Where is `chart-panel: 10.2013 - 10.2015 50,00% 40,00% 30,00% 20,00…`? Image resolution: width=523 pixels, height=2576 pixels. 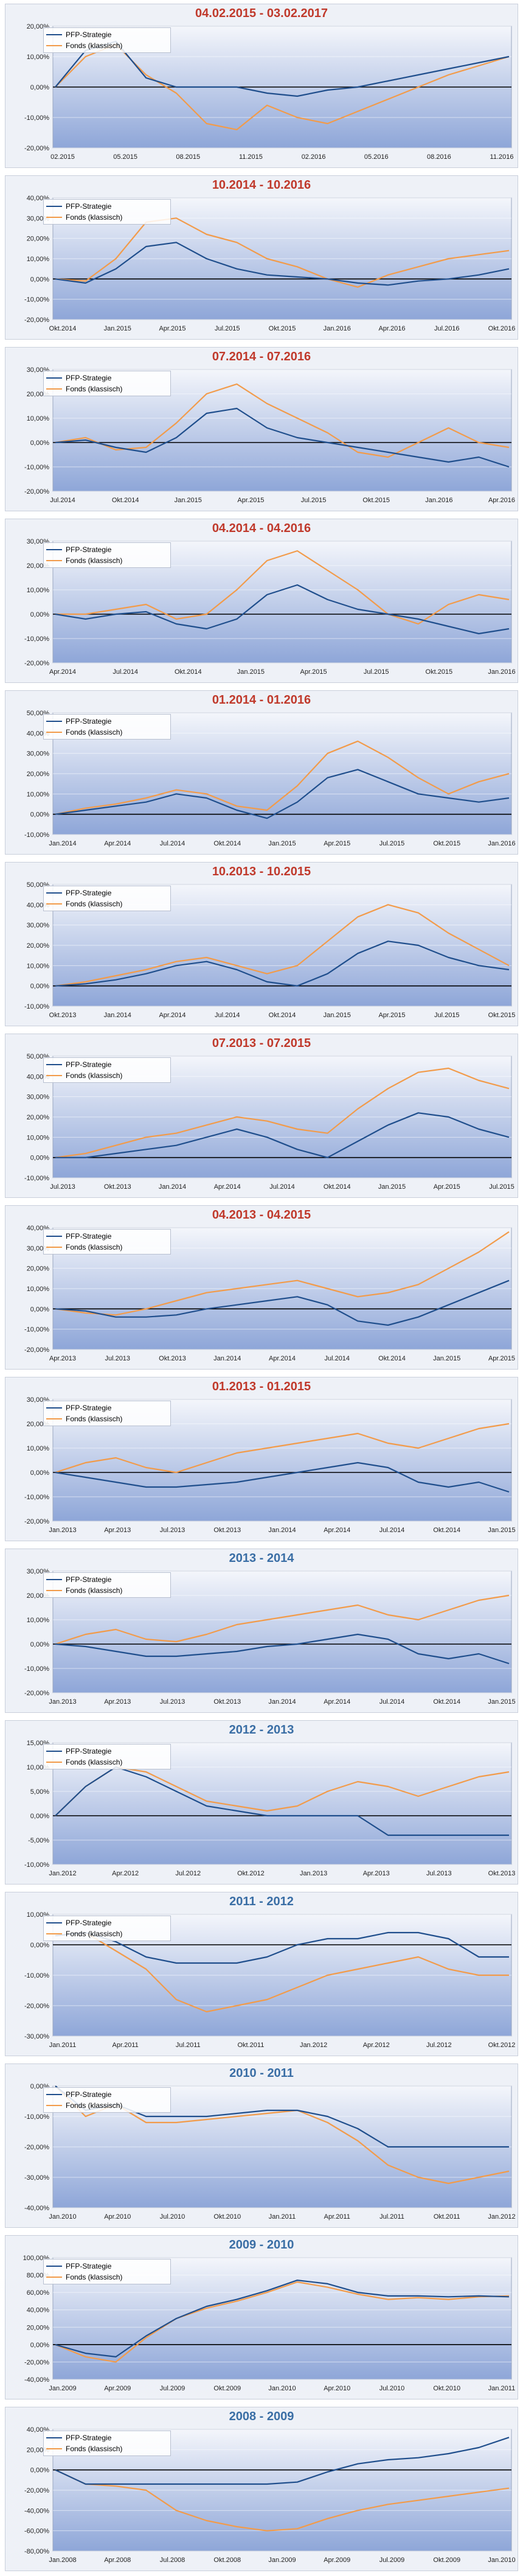
chart-panel: 10.2013 - 10.2015 50,00% 40,00% 30,00% 20,00… is located at coordinates (261, 944).